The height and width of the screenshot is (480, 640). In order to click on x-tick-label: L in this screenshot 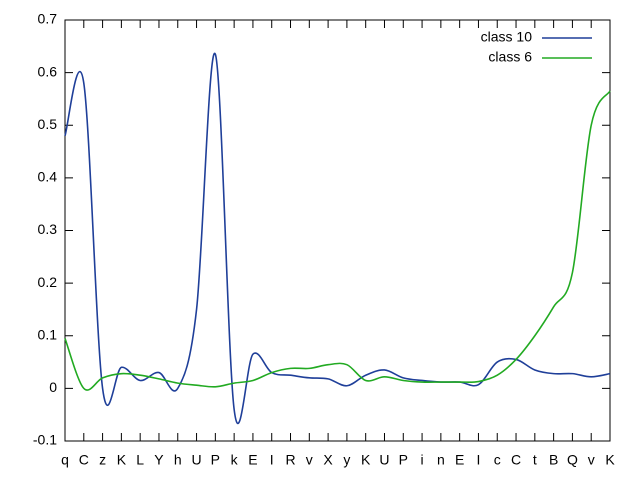, I will do `click(140, 460)`.